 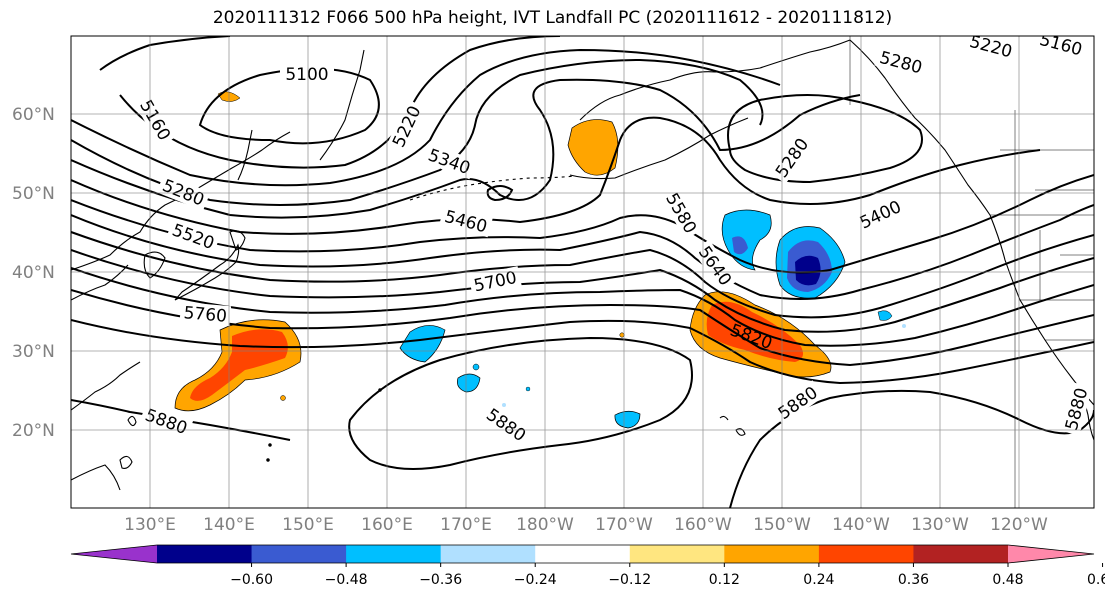 What do you see at coordinates (251, 580) in the screenshot?
I see `colorbar-tick-label: −0.60` at bounding box center [251, 580].